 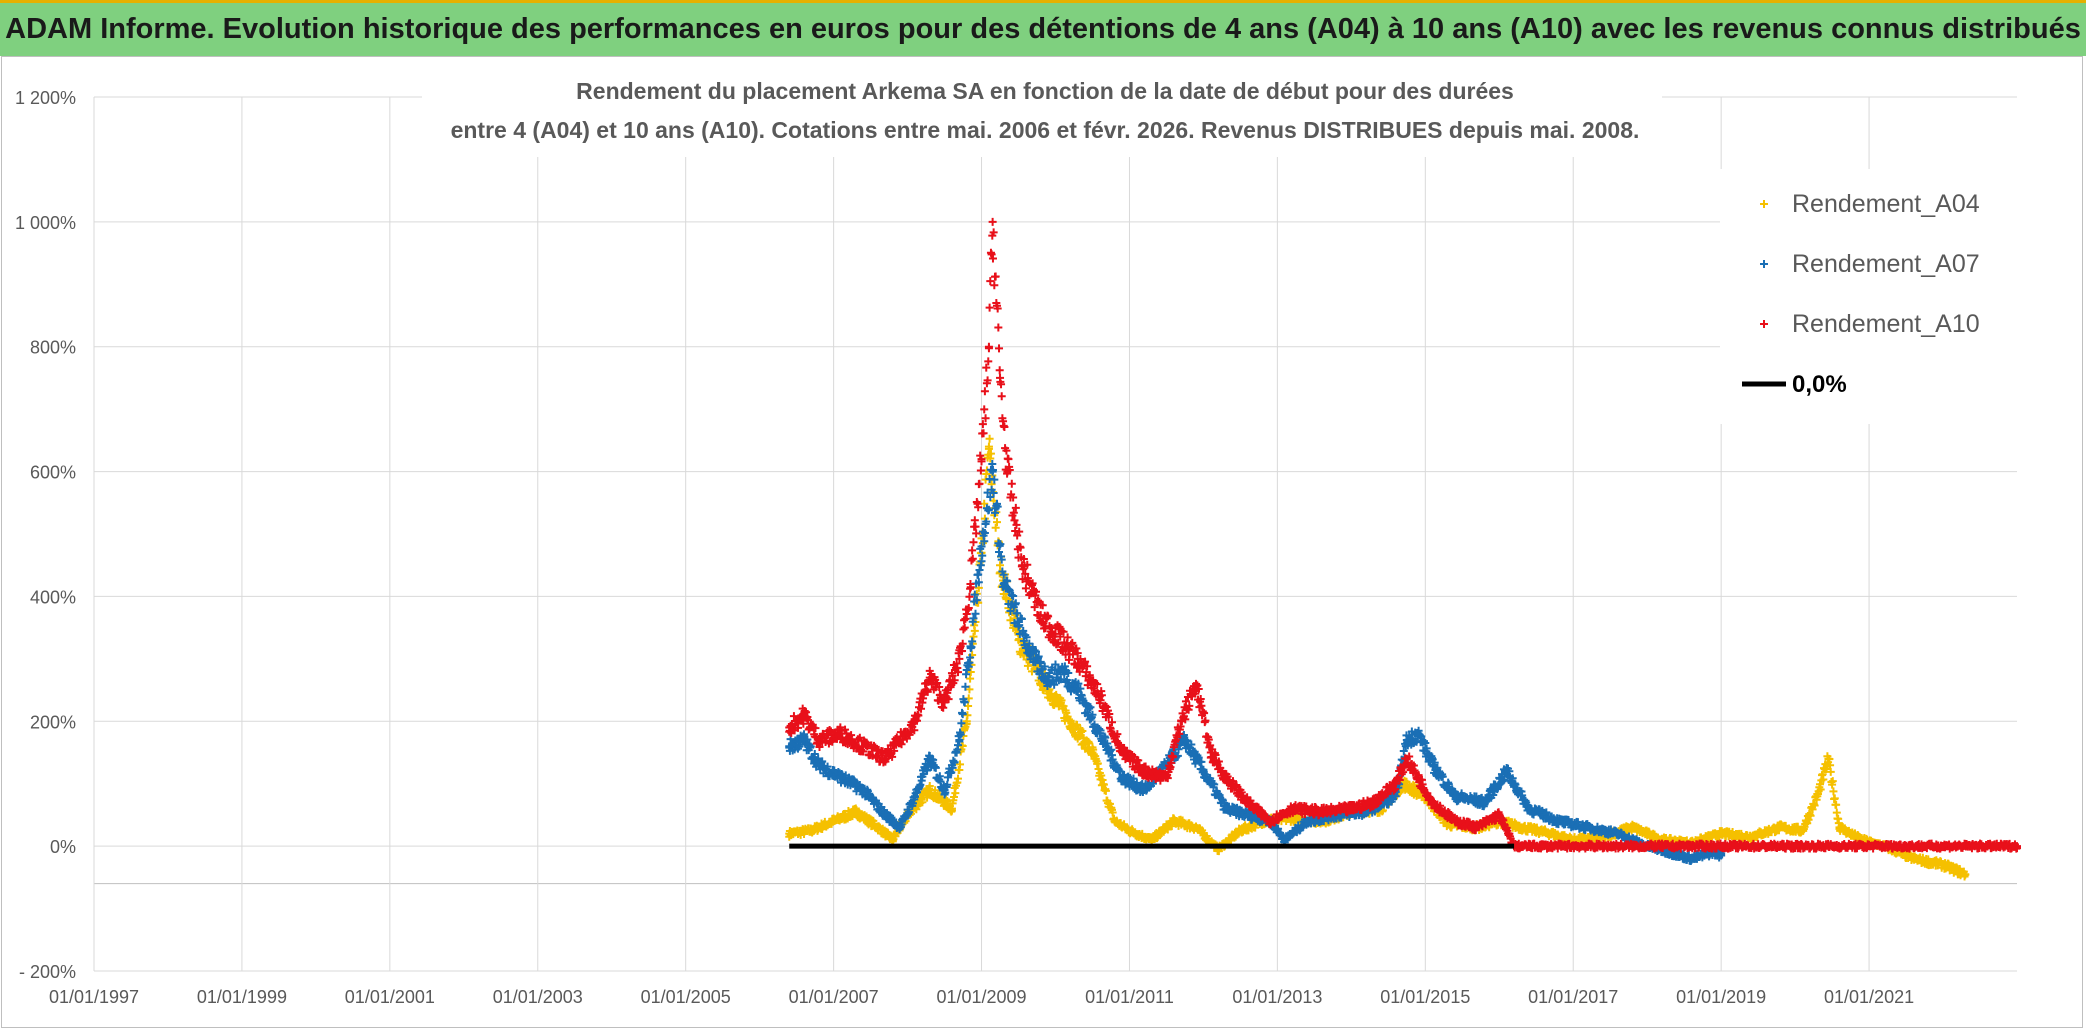 I want to click on y-tick-label: 800%, so click(x=53, y=348).